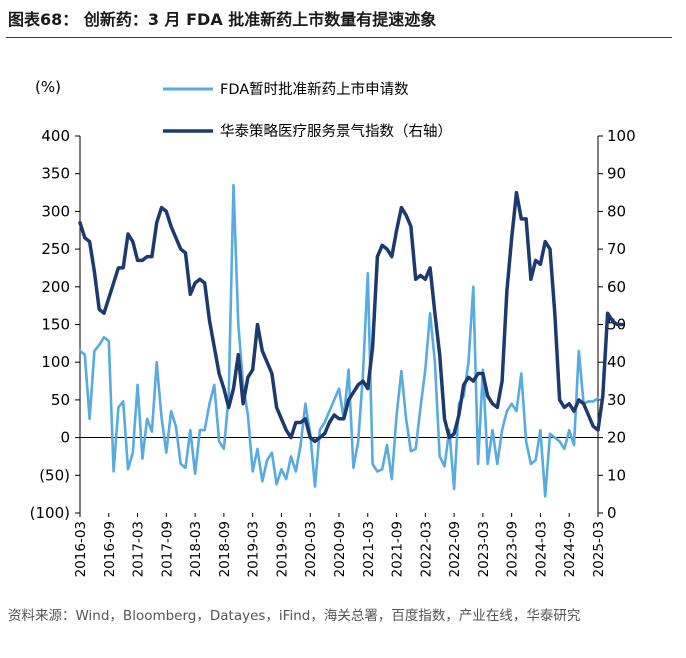  Describe the element at coordinates (110, 549) in the screenshot. I see `x-tick-label: 2016-09` at that location.